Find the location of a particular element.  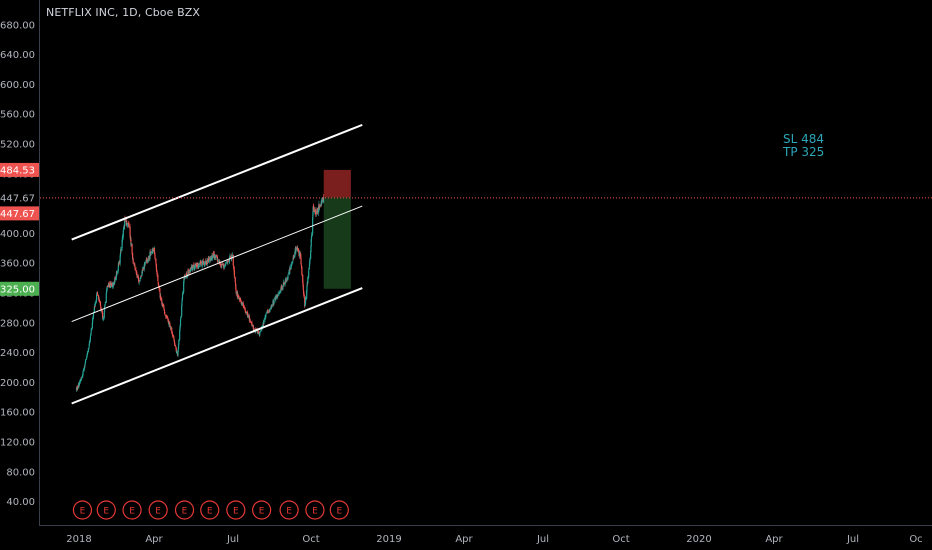

position-zones is located at coordinates (337, 229).